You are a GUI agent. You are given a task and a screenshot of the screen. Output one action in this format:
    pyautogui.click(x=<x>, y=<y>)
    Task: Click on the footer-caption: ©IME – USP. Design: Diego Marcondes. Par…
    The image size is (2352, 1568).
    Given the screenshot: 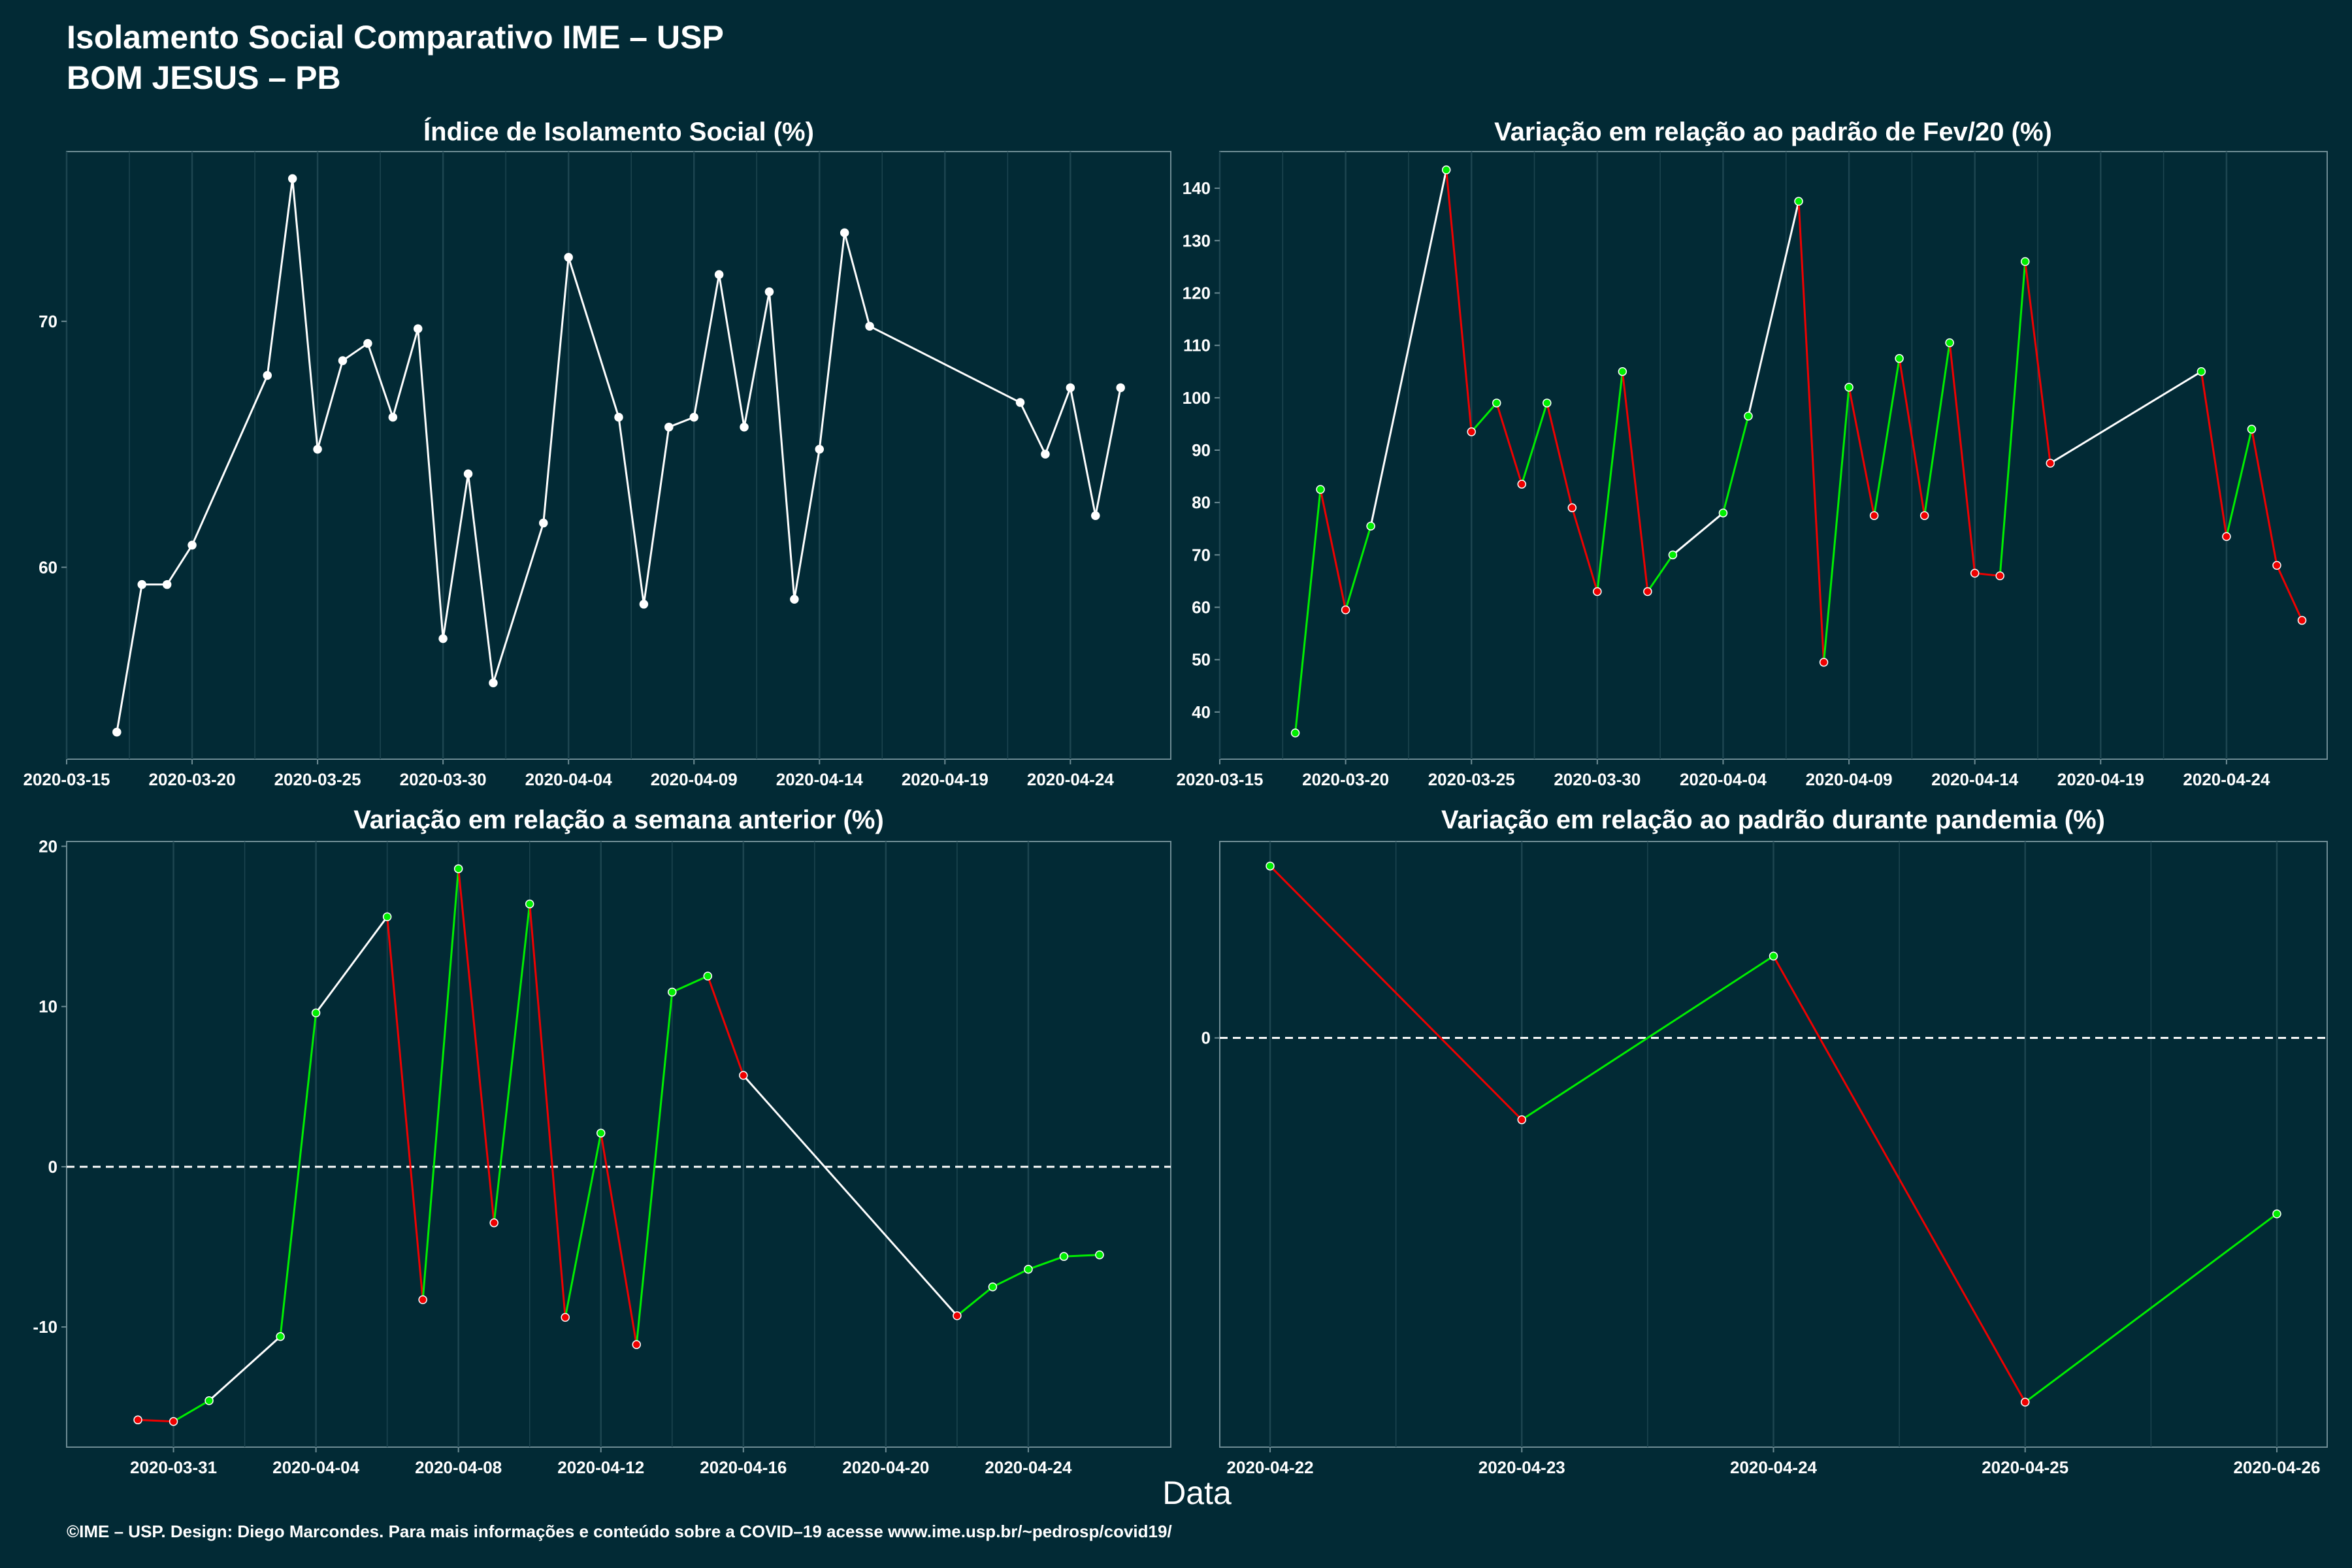 What is the action you would take?
    pyautogui.click(x=619, y=1531)
    